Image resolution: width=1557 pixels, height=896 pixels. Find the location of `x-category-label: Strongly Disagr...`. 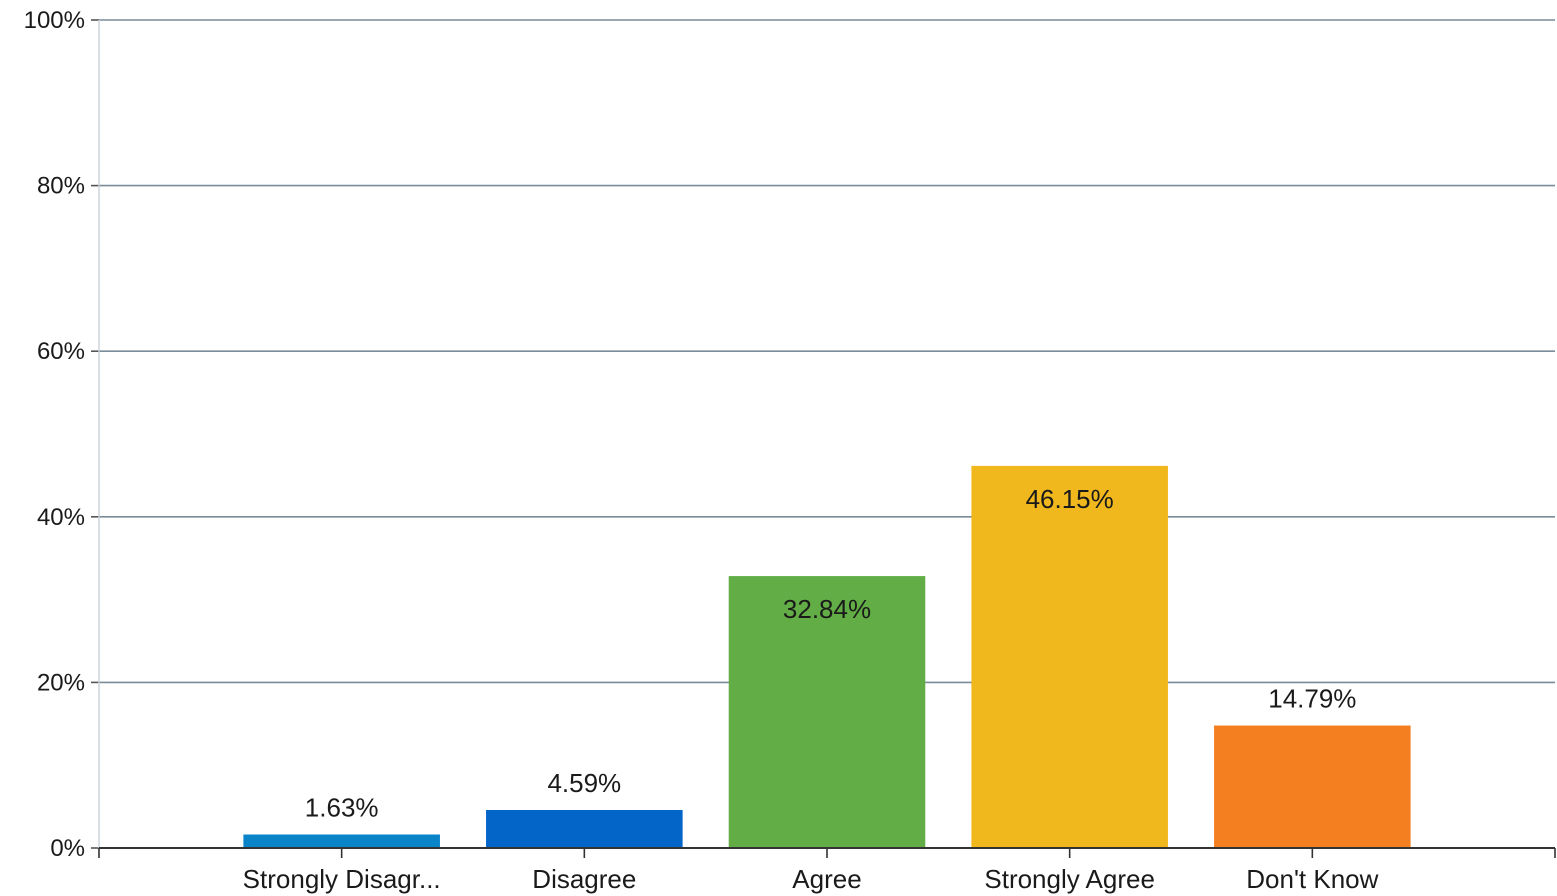

x-category-label: Strongly Disagr... is located at coordinates (342, 879).